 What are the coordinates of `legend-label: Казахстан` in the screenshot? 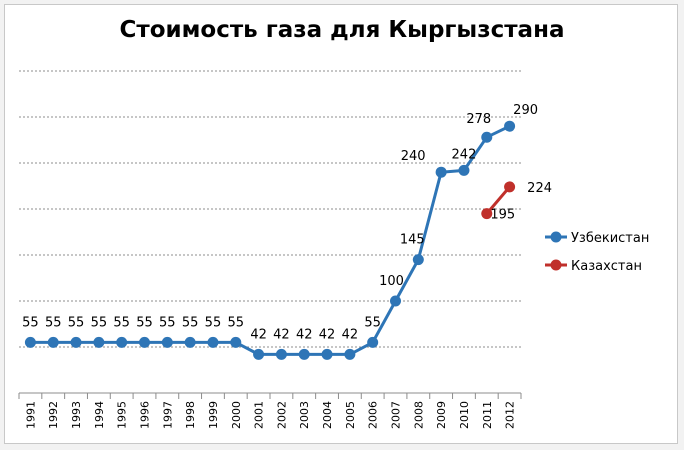 It's located at (606, 266).